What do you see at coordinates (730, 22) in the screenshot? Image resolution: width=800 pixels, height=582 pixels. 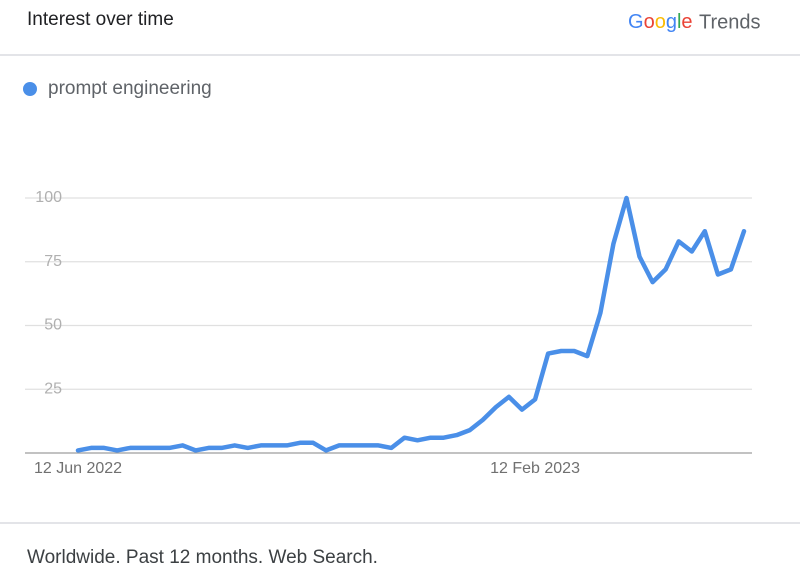 I see `product-name: Trends` at bounding box center [730, 22].